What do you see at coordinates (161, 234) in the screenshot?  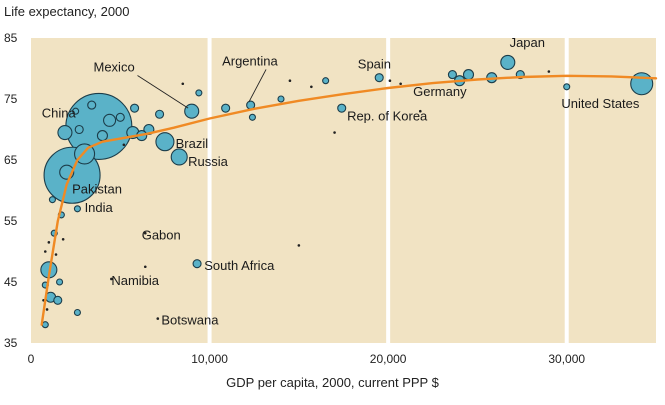 I see `country-label: Gabon` at bounding box center [161, 234].